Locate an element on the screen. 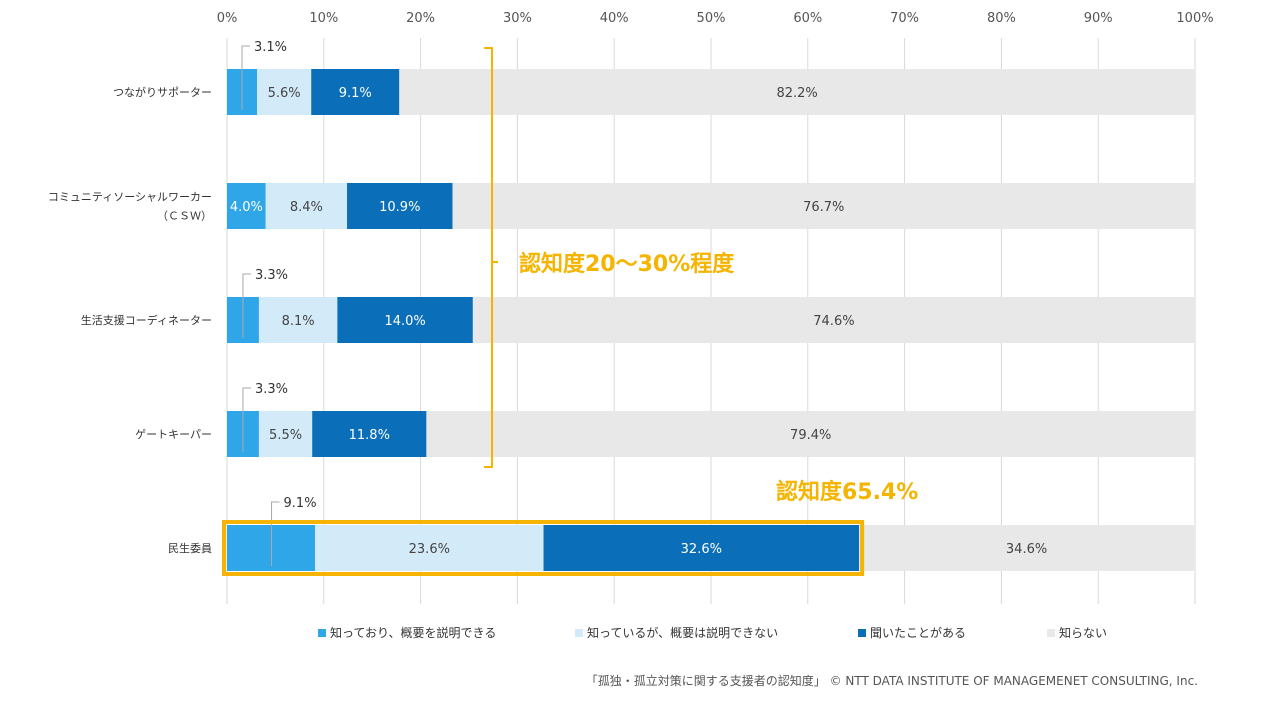  x-tick-label: 80% is located at coordinates (1001, 18).